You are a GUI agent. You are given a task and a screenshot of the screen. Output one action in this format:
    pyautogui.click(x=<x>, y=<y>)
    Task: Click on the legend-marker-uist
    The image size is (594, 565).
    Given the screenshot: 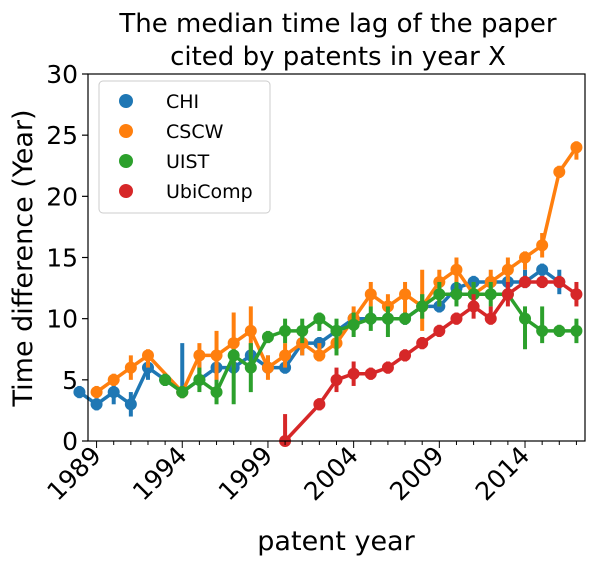 What is the action you would take?
    pyautogui.click(x=126, y=161)
    